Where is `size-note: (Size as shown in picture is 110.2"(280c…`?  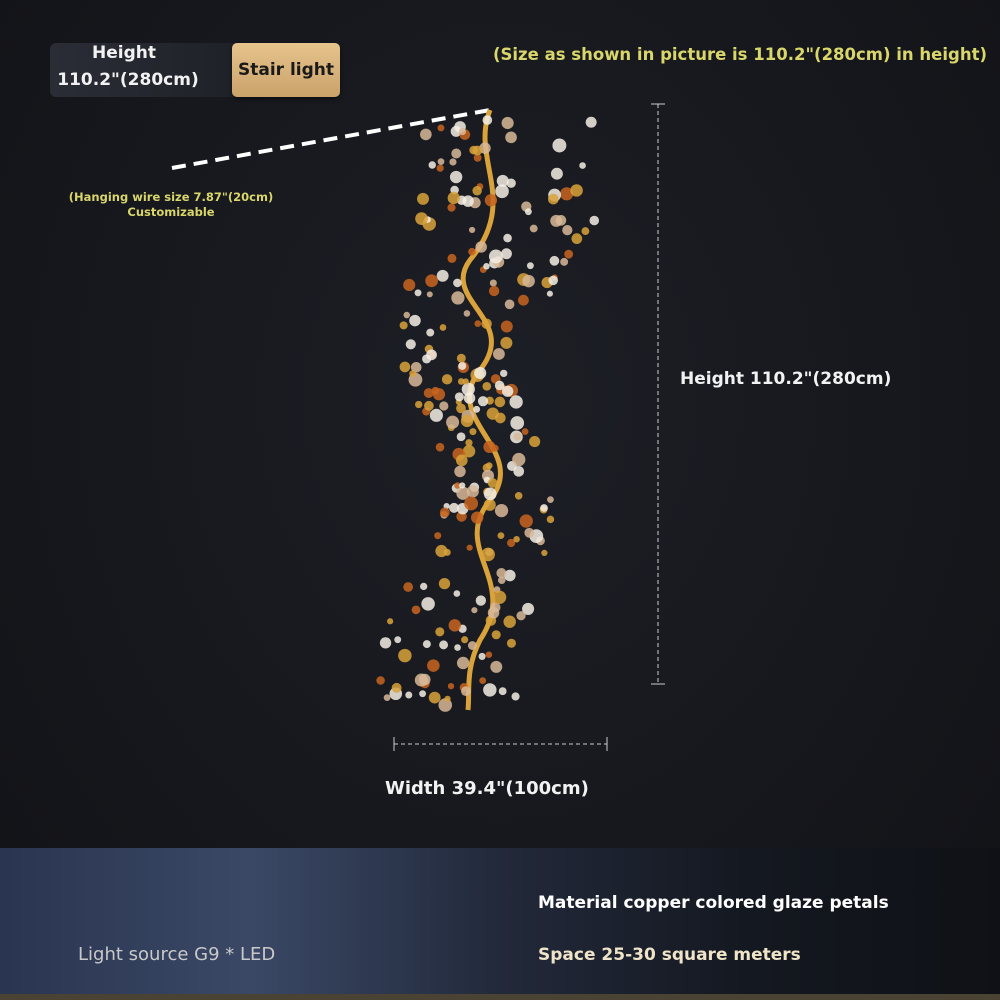 size-note: (Size as shown in picture is 110.2"(280c… is located at coordinates (740, 54).